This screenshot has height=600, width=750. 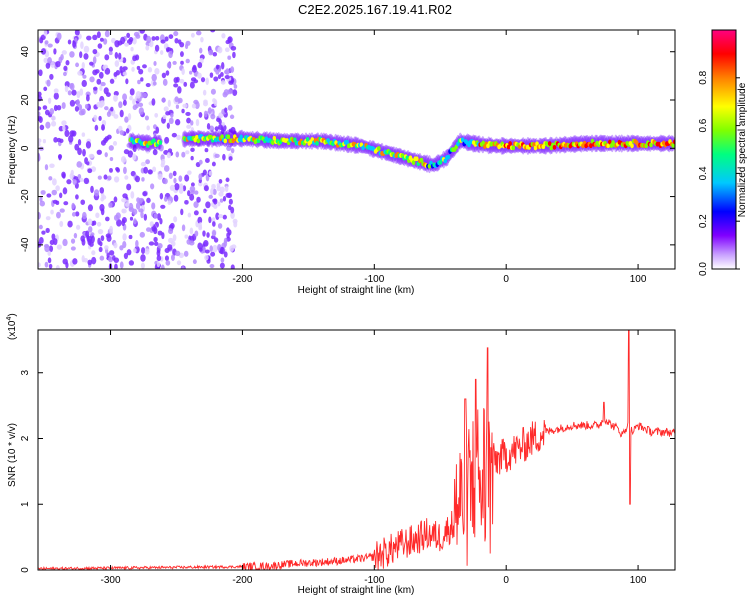 I want to click on colorbar-tick-label: 0.6, so click(x=703, y=125).